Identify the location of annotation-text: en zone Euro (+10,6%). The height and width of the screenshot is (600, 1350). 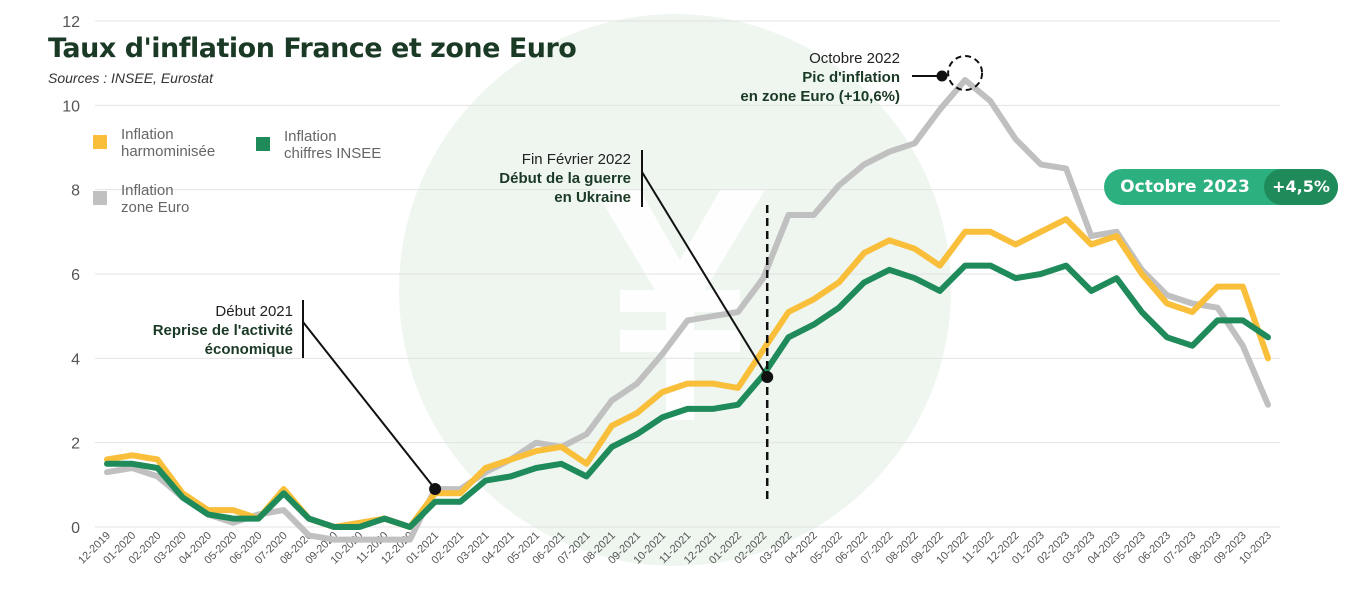
(820, 96).